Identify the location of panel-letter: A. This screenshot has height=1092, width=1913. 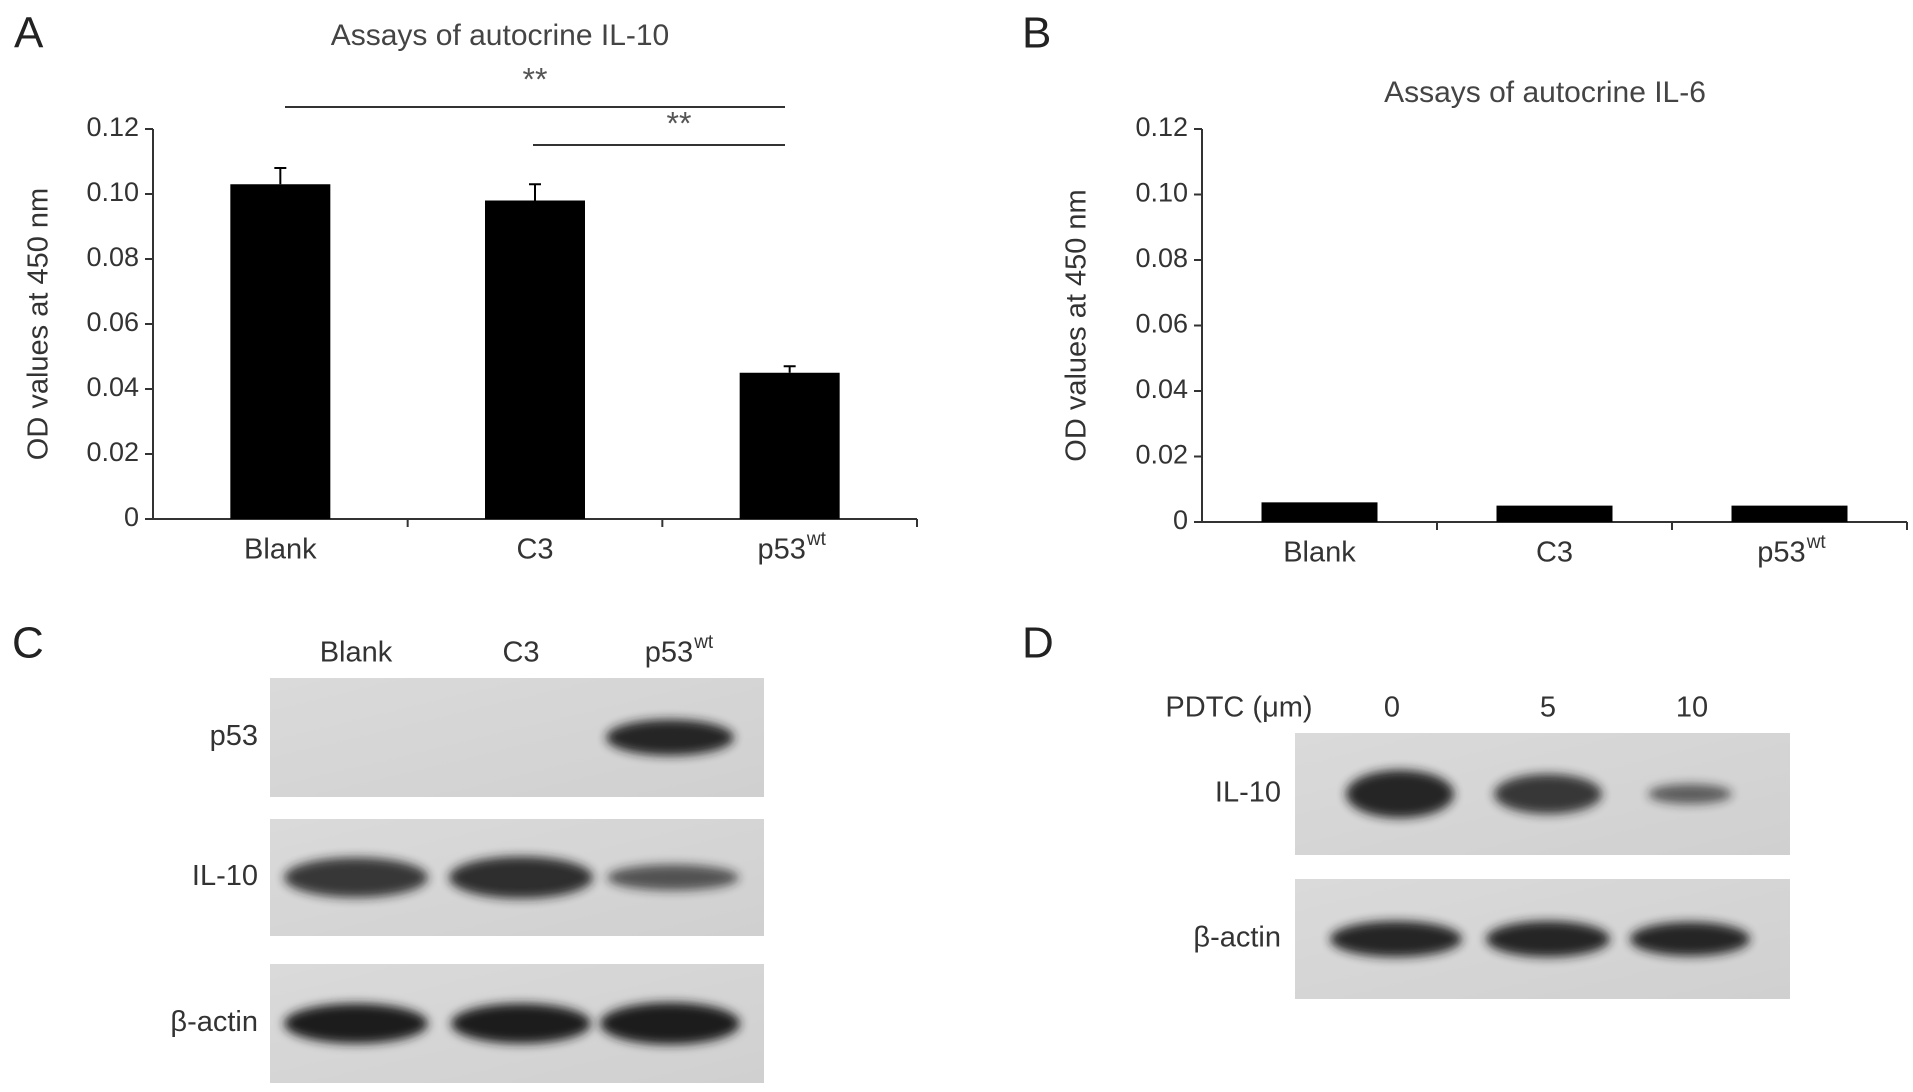
(29, 33).